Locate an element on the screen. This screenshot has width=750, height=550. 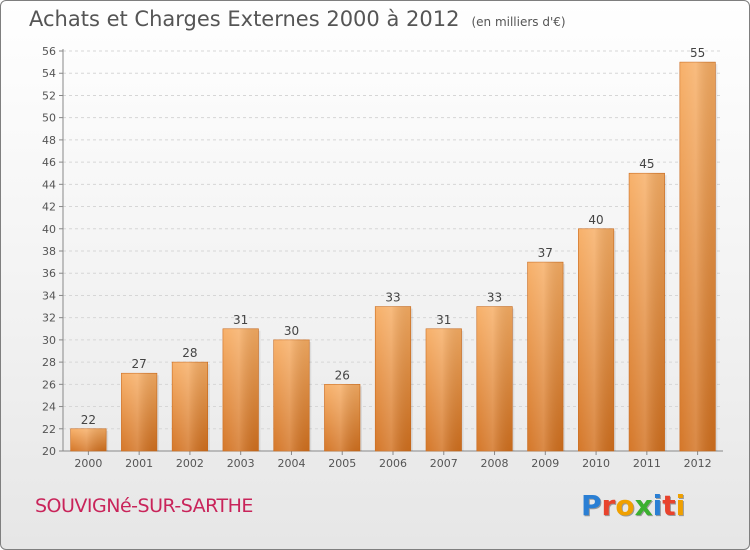
bar-value-label: 37 is located at coordinates (545, 253).